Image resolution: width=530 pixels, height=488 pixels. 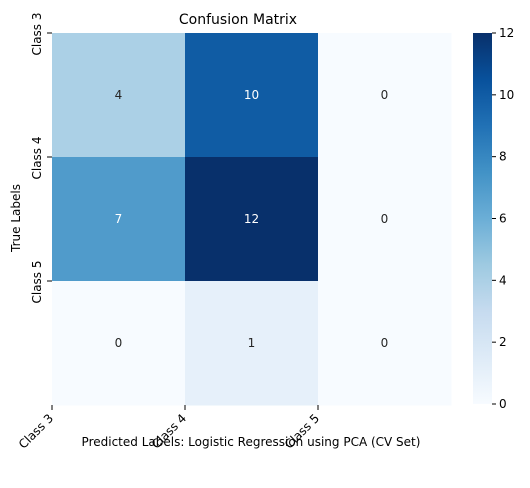 I want to click on colorbar-tick-label: 8, so click(x=503, y=157).